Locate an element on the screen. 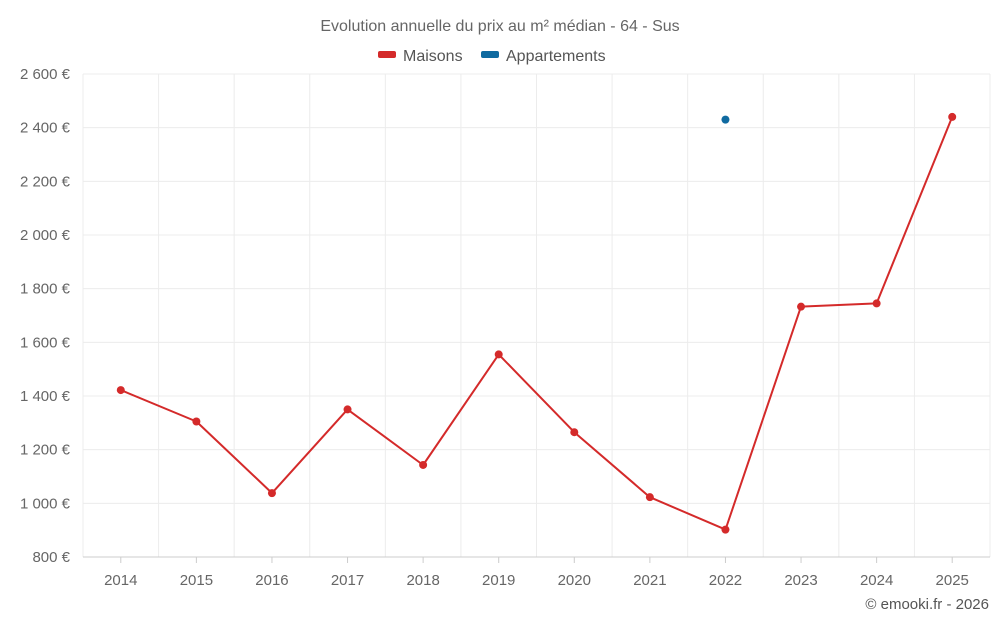  y-tick-label: 800 € is located at coordinates (51, 557).